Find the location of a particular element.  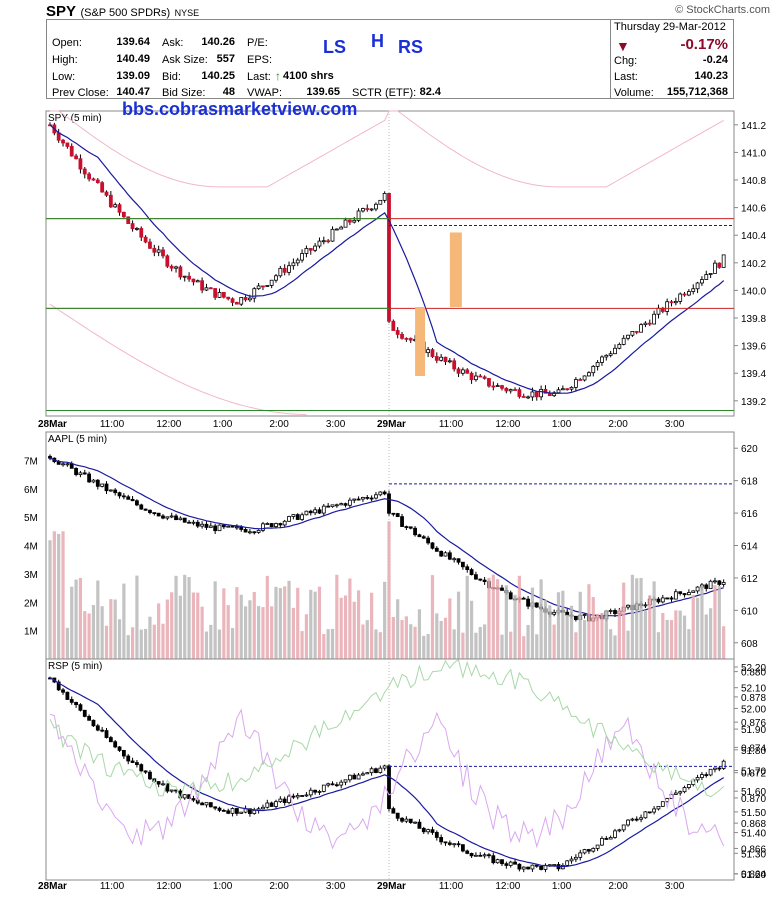

y-tick-label: 612 is located at coordinates (749, 579).